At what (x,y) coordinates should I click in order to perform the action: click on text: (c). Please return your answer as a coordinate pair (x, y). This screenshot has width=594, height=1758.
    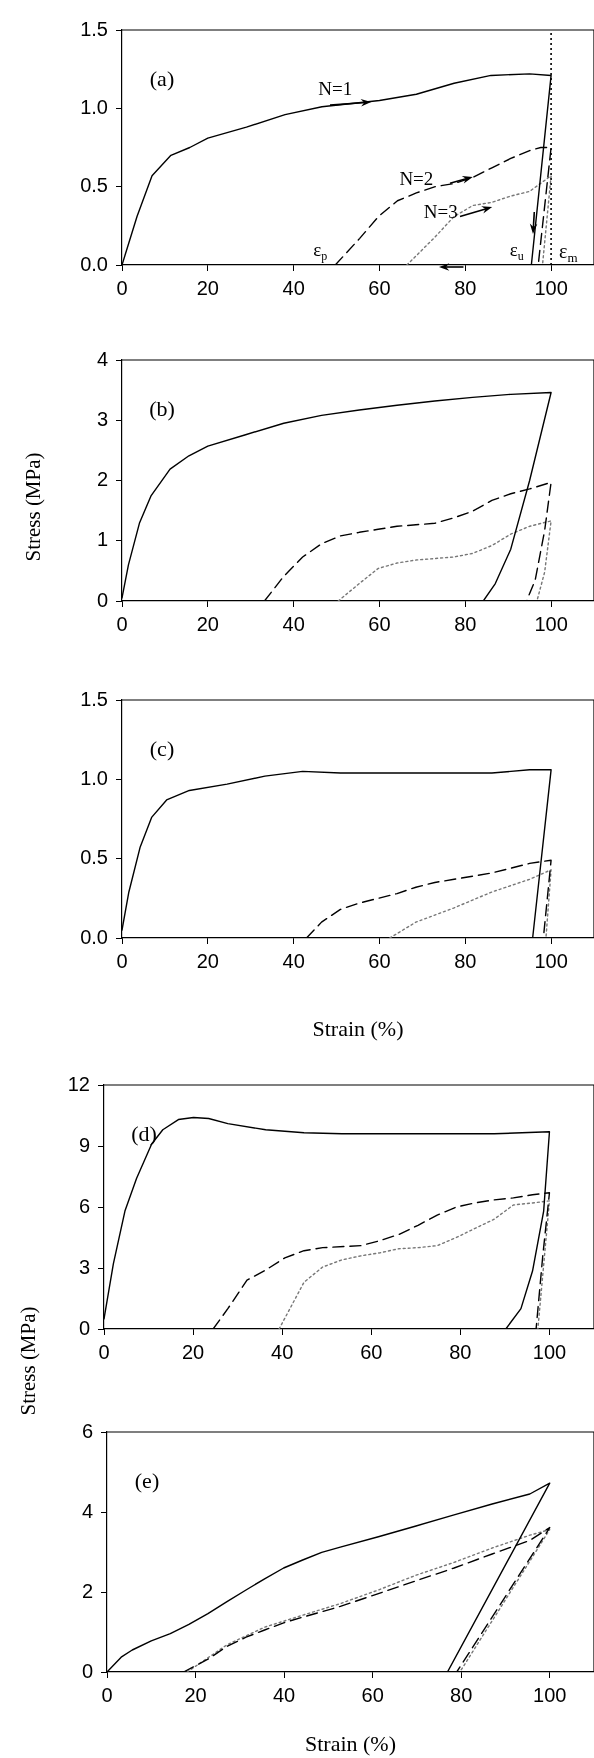
    Looking at the image, I should click on (162, 748).